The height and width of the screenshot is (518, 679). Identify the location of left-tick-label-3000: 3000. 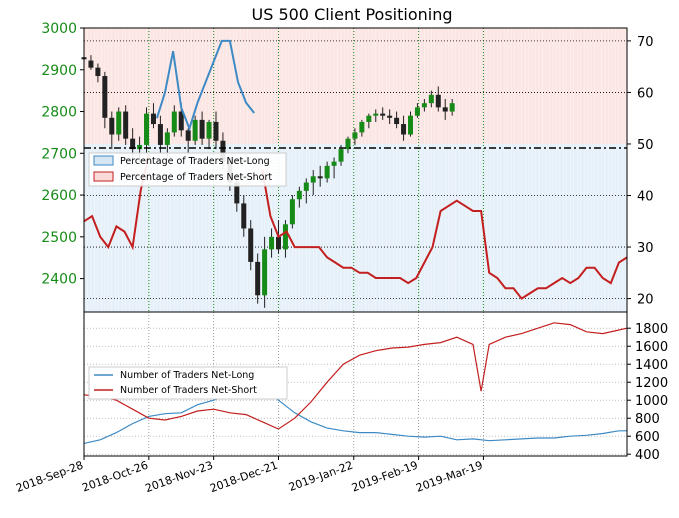
(59, 29).